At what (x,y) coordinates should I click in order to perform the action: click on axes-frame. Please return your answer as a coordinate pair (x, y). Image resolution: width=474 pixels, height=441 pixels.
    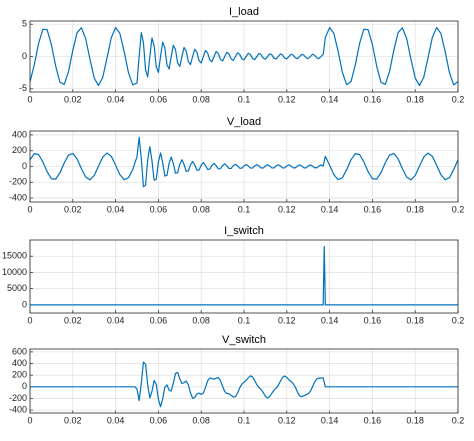
    Looking at the image, I should click on (244, 381).